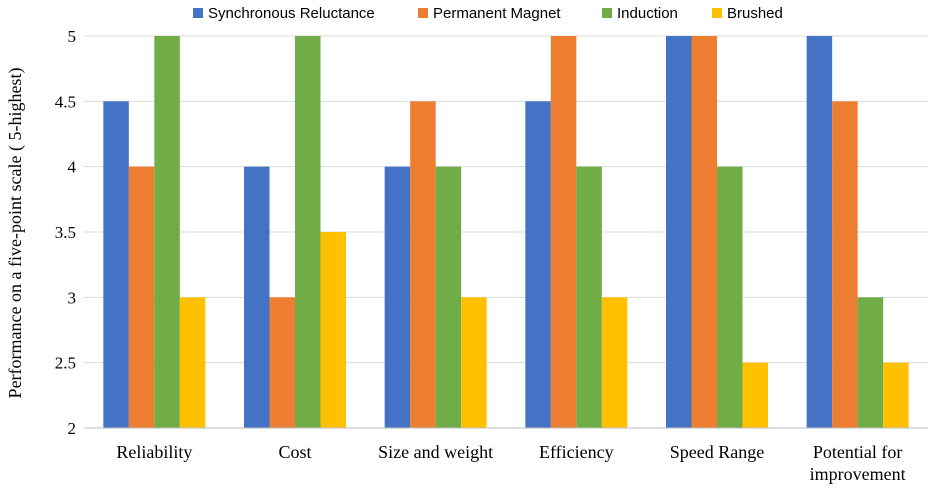  What do you see at coordinates (65, 101) in the screenshot?
I see `y-tick-label: 4.5` at bounding box center [65, 101].